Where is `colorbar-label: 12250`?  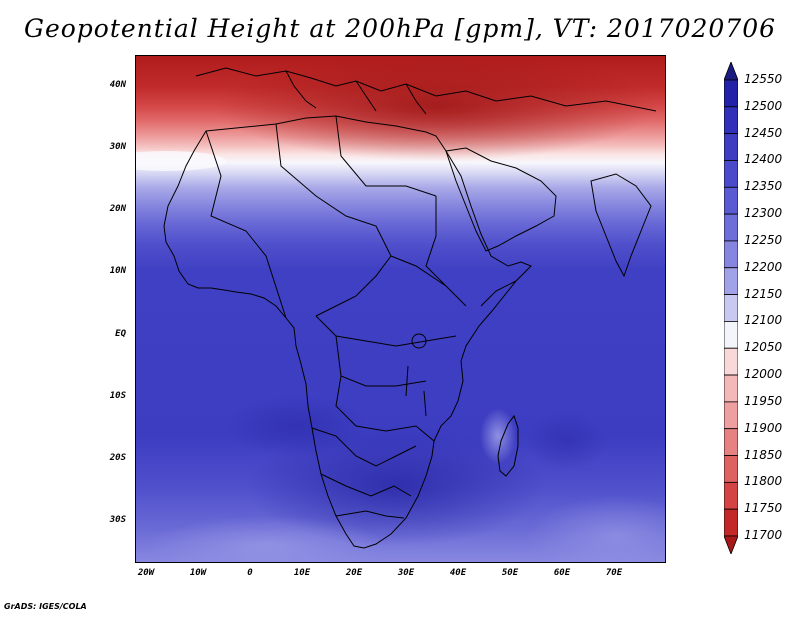
colorbar-label: 12250 is located at coordinates (763, 239).